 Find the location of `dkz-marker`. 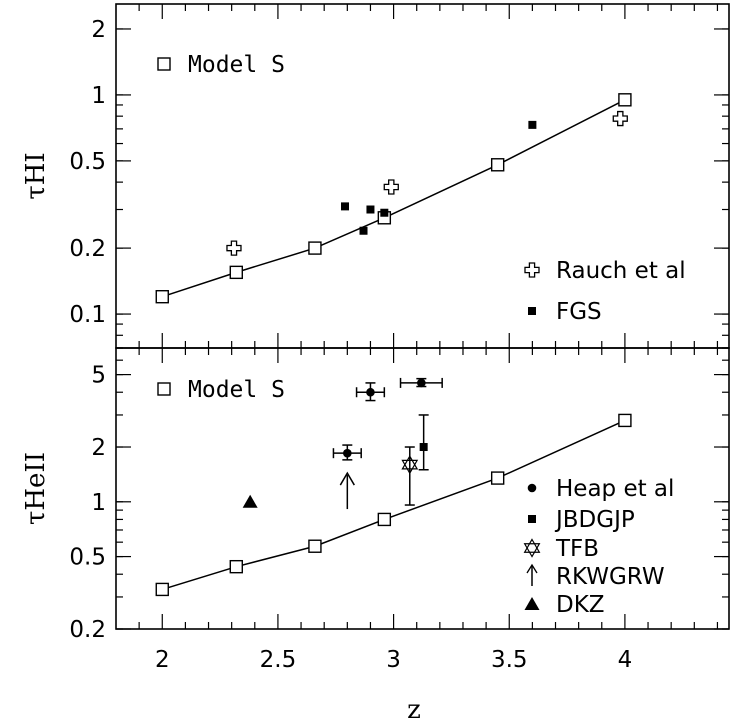

dkz-marker is located at coordinates (250, 501).